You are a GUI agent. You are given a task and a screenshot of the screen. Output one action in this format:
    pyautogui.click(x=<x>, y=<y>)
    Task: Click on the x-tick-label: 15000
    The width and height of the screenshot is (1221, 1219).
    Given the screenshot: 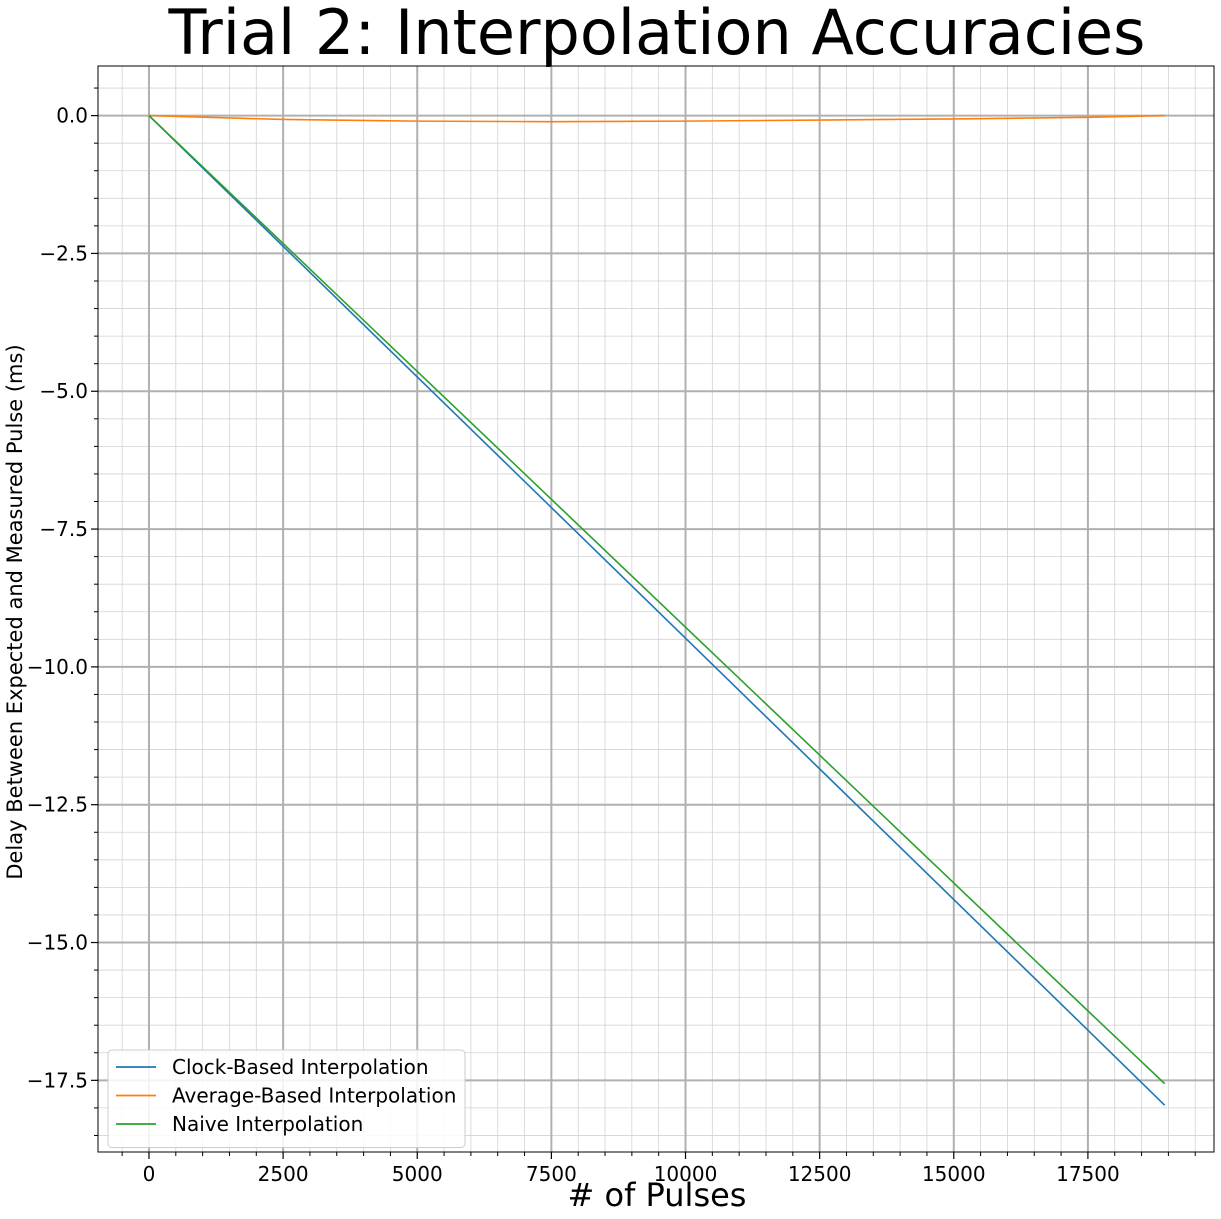 What is the action you would take?
    pyautogui.click(x=954, y=1174)
    